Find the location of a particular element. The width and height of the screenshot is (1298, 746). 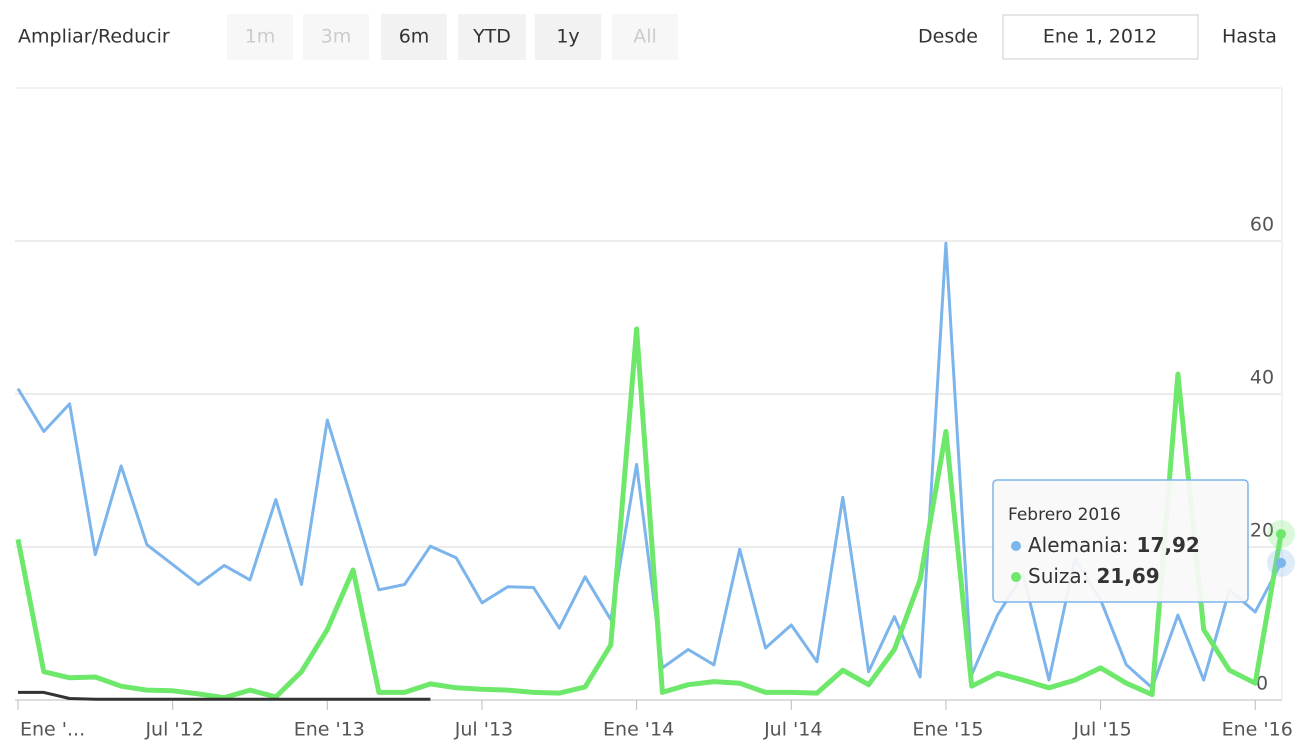

x-tick-label: Jul '14 is located at coordinates (792, 730).